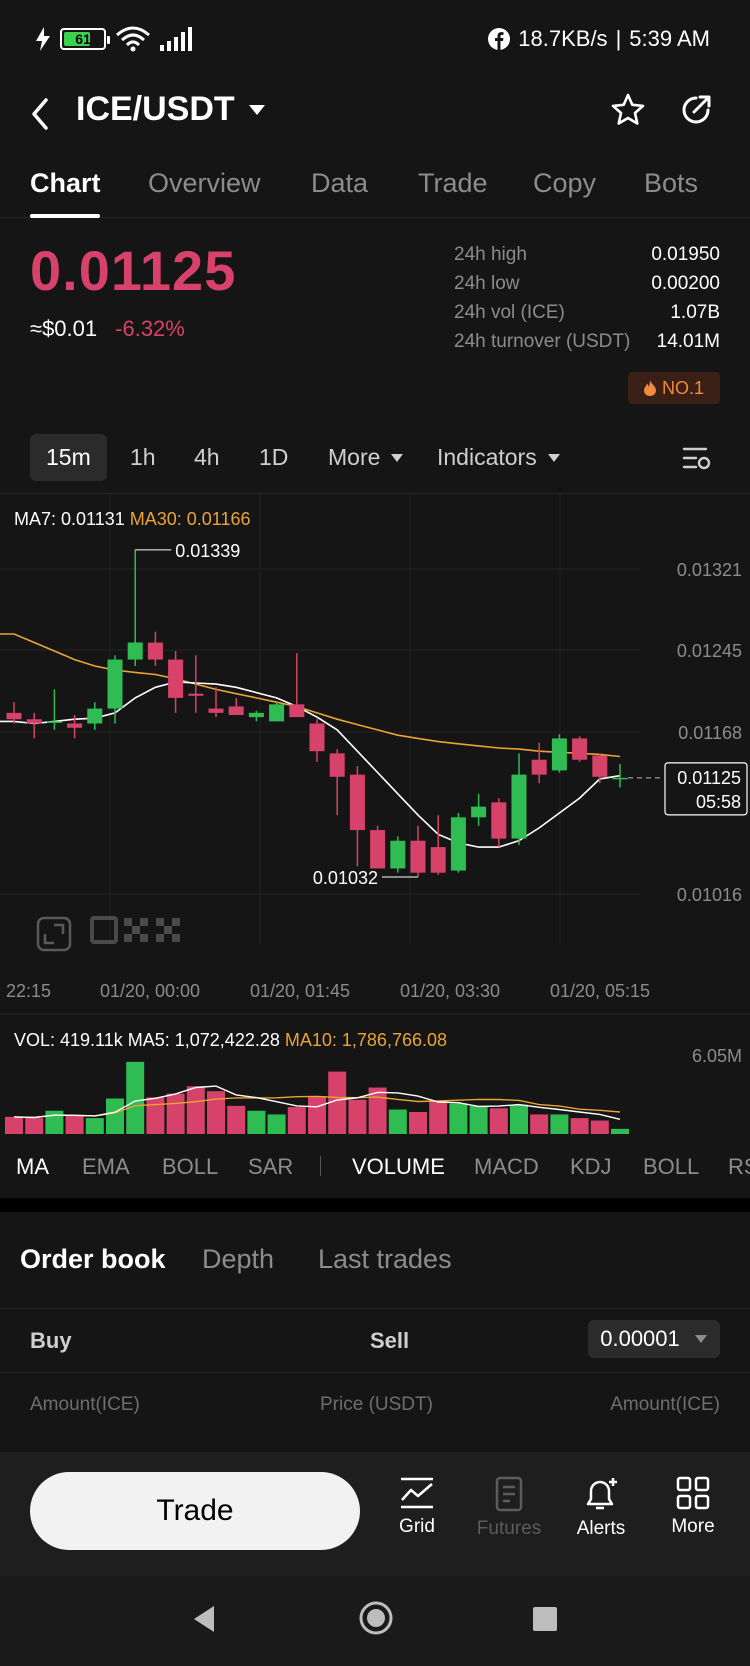  I want to click on price-tag-countdown: 05:58, so click(718, 802).